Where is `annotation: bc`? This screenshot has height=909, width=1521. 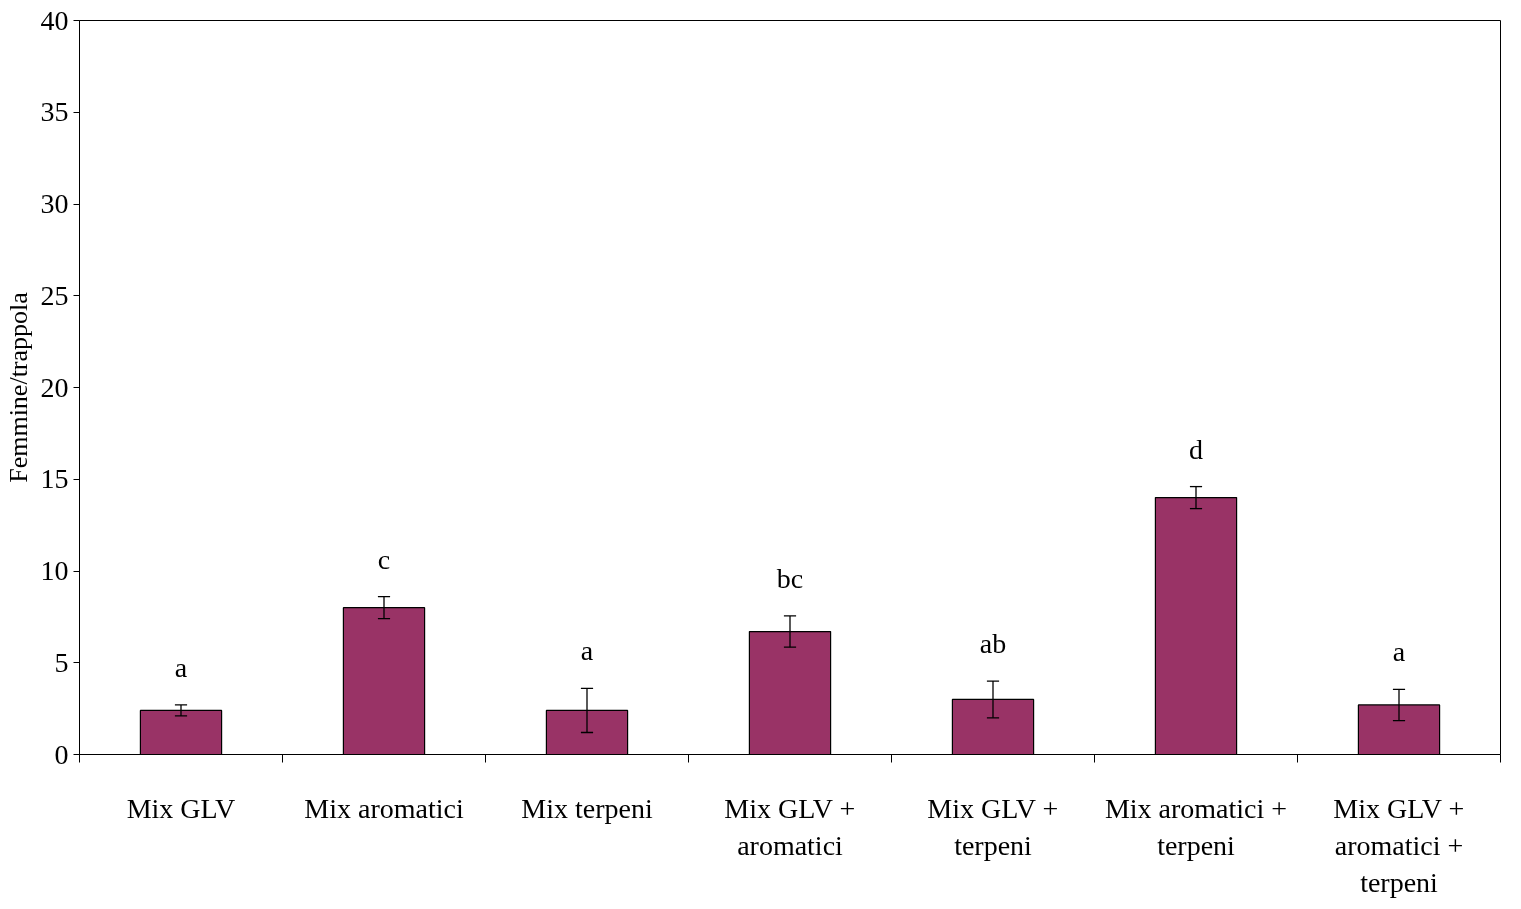 annotation: bc is located at coordinates (790, 578).